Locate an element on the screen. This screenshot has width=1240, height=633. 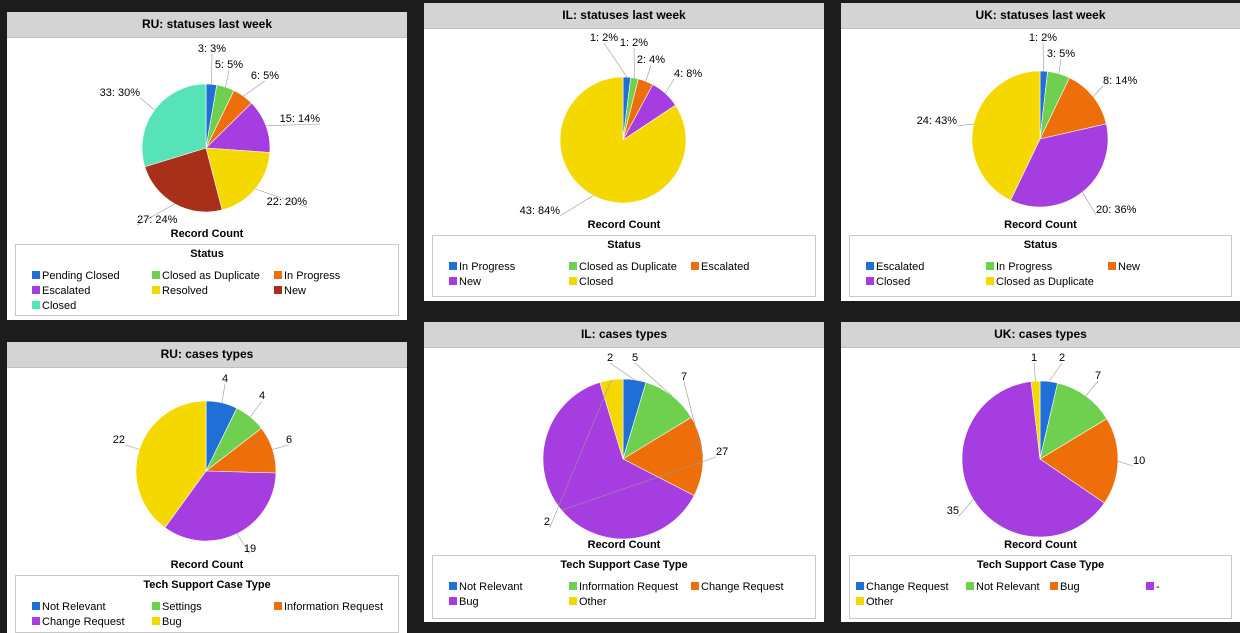
legend-label: Information Request is located at coordinates (629, 587).